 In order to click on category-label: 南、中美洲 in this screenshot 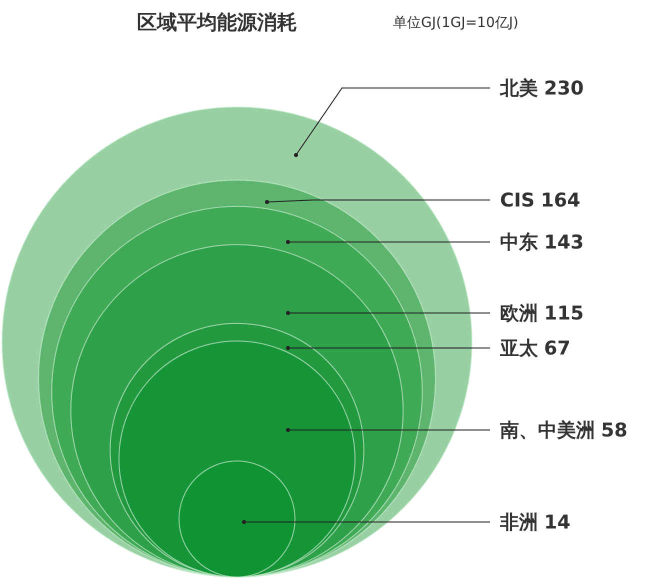, I will do `click(547, 431)`.